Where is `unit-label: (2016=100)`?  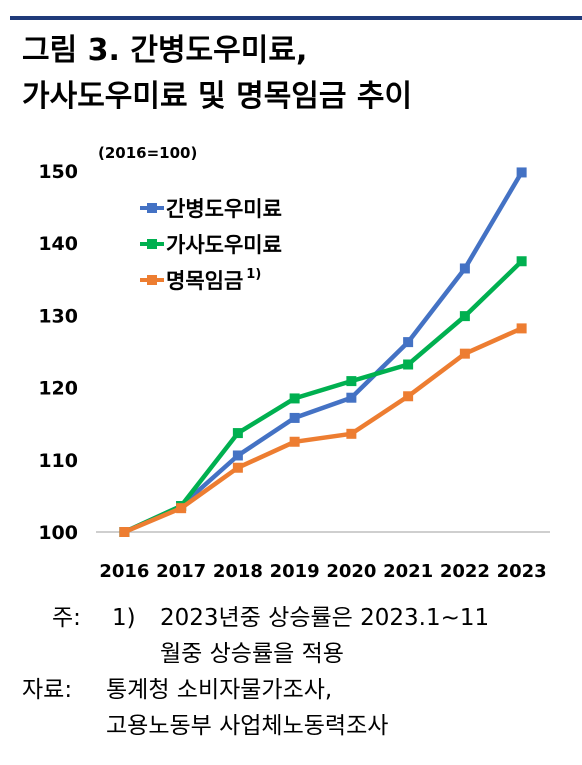
unit-label: (2016=100) is located at coordinates (147, 153).